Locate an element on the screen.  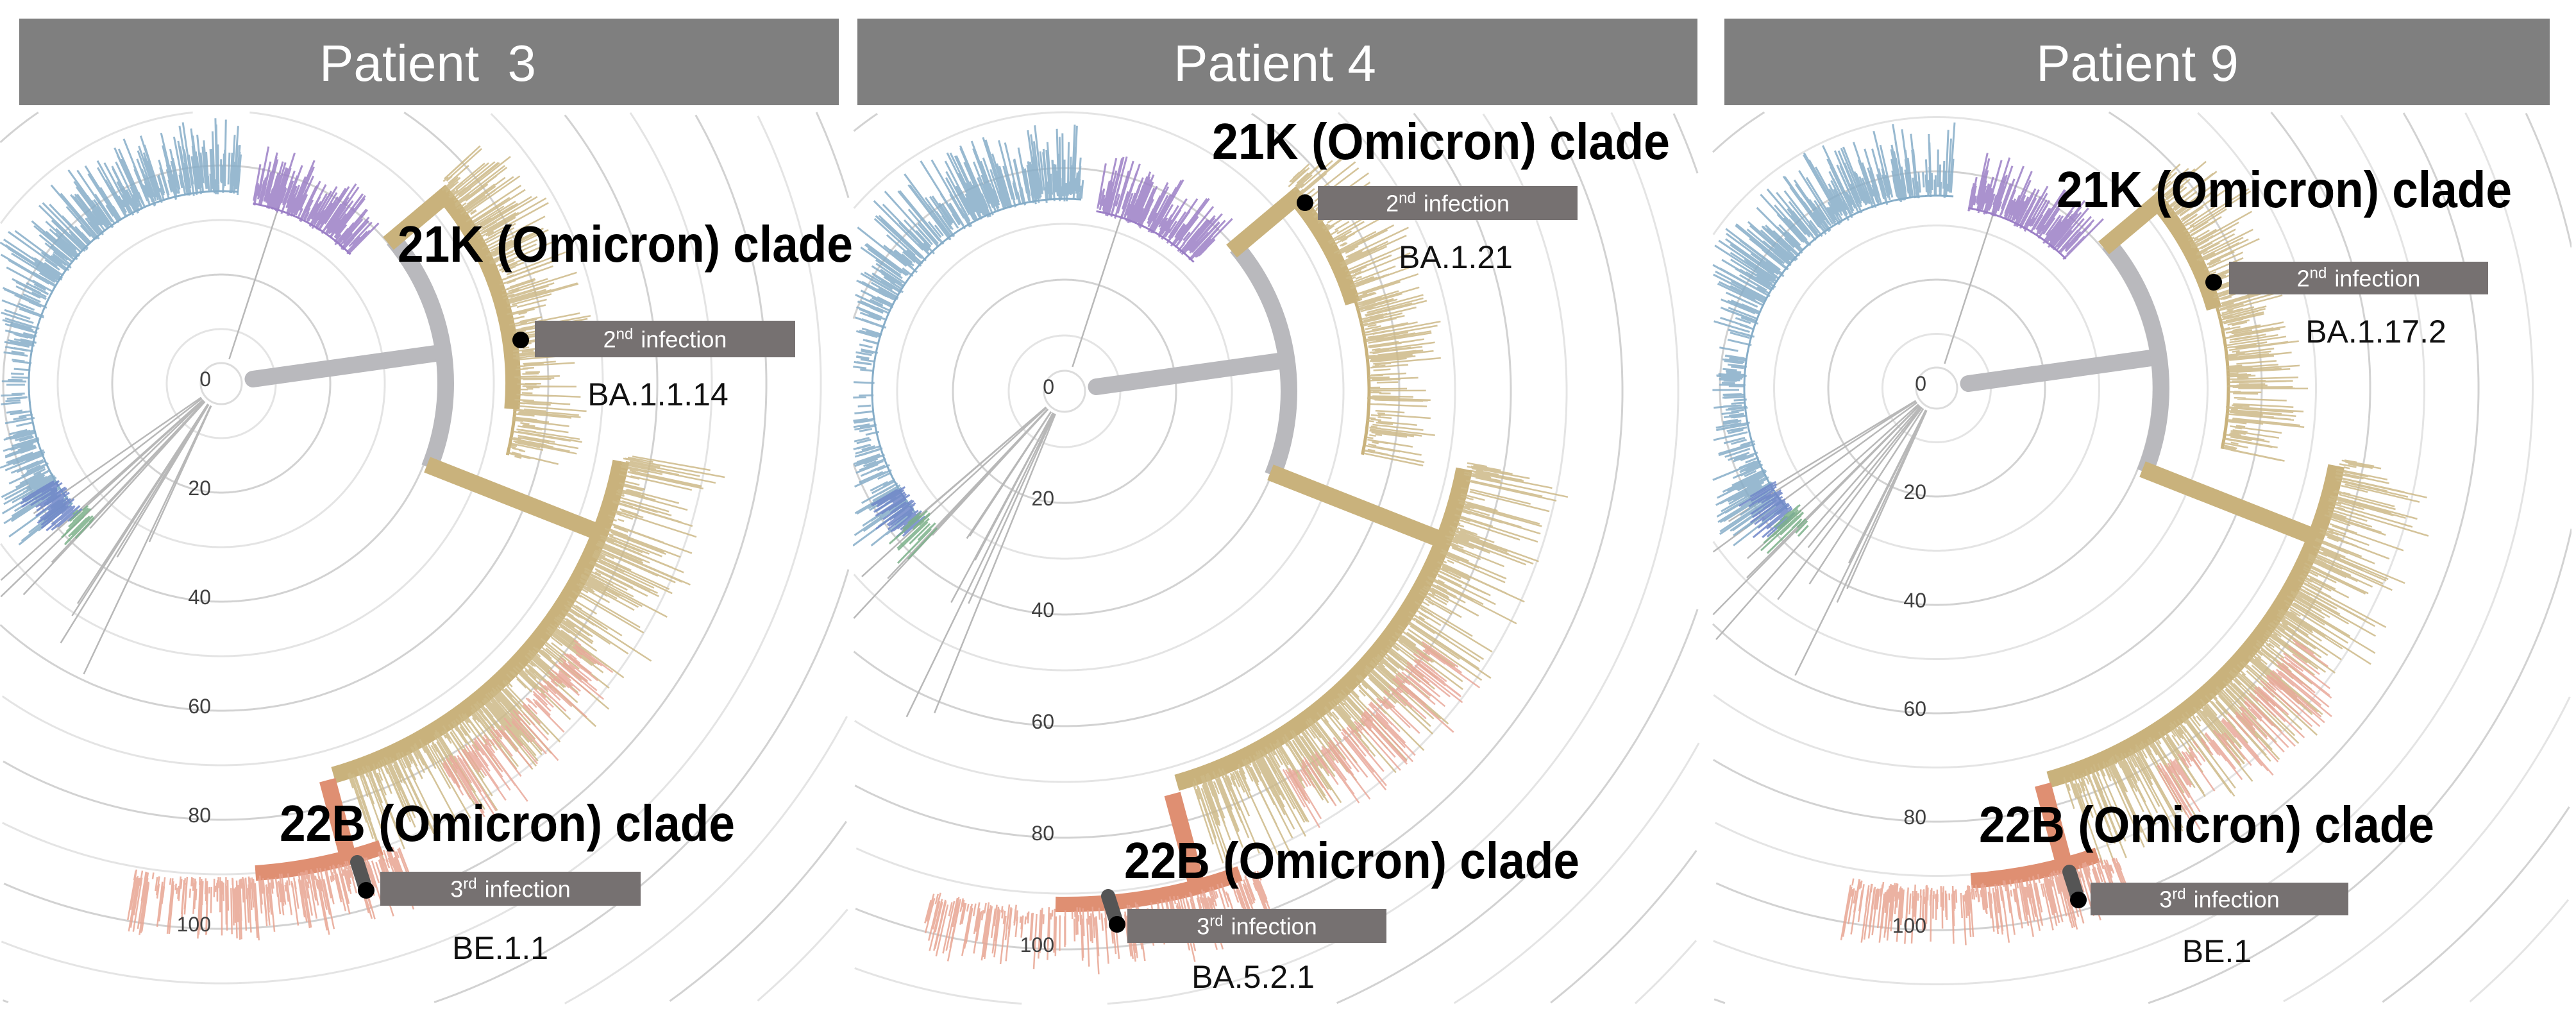
blue-clade-arc is located at coordinates (1848, 352).